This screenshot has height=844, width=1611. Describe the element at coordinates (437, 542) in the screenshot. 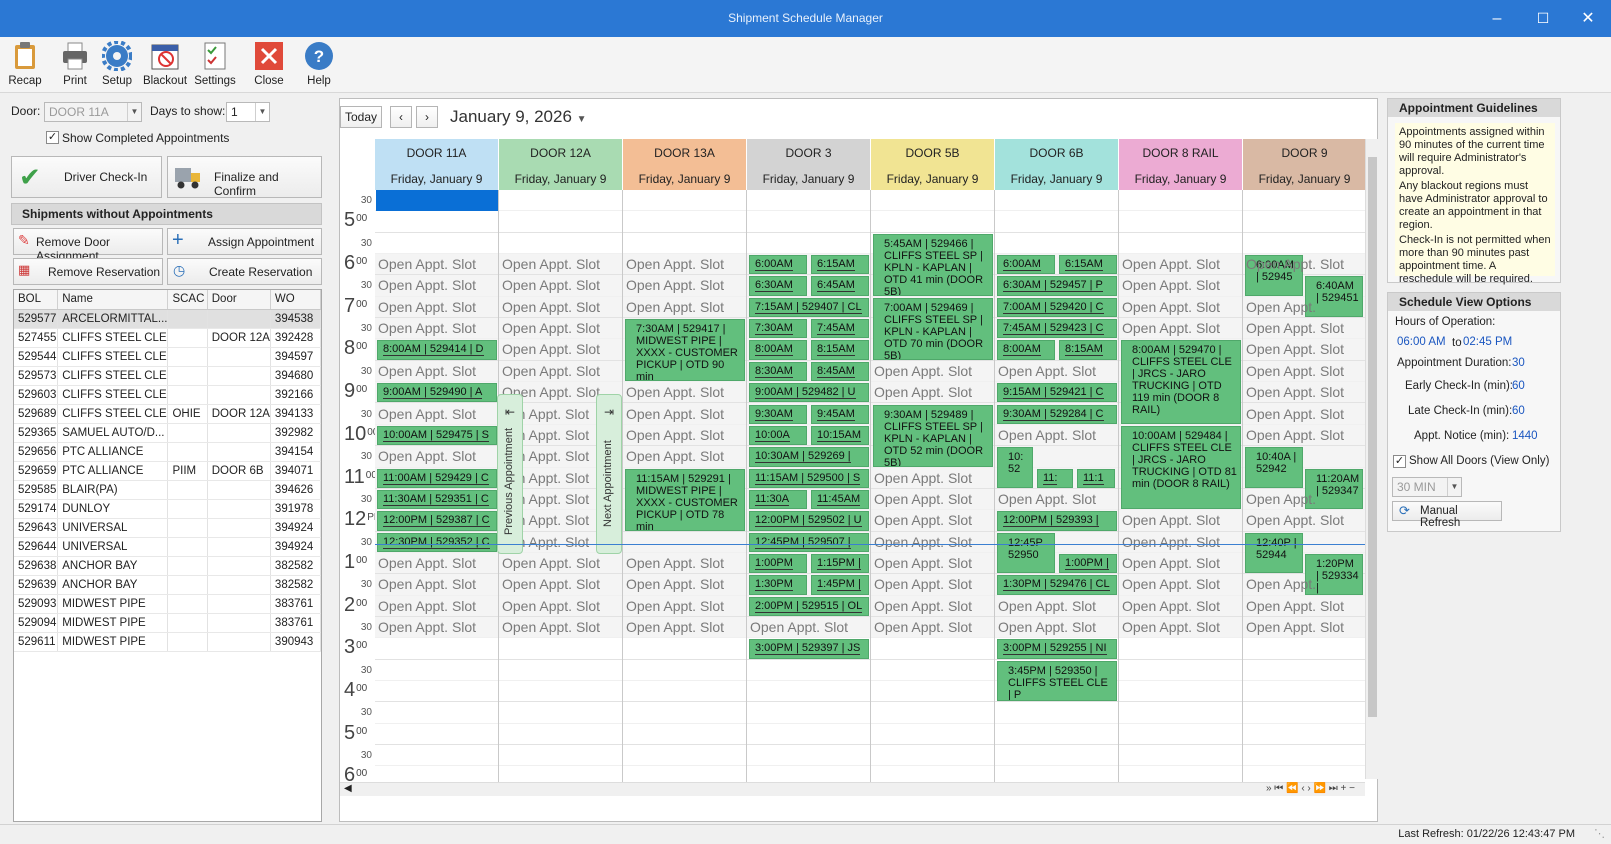

I see `appointment-block: 12:30PM | 529352 | C` at that location.